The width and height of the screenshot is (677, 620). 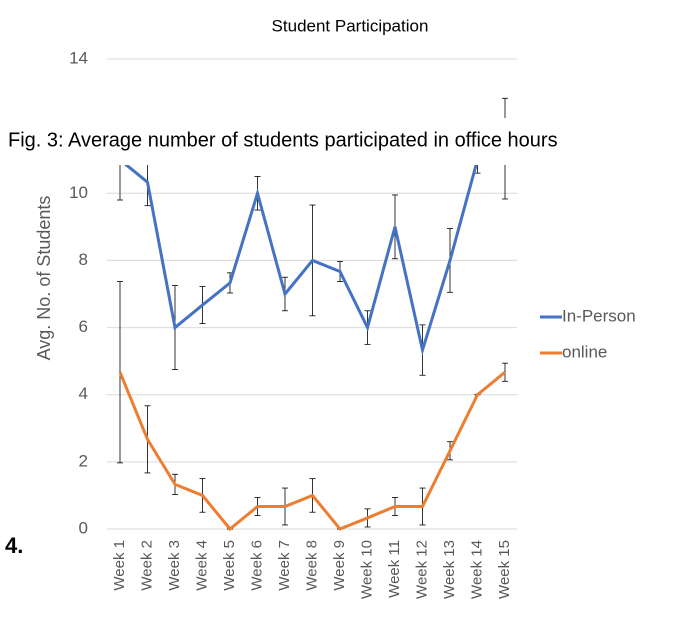 I want to click on legend-label: online, so click(x=584, y=351).